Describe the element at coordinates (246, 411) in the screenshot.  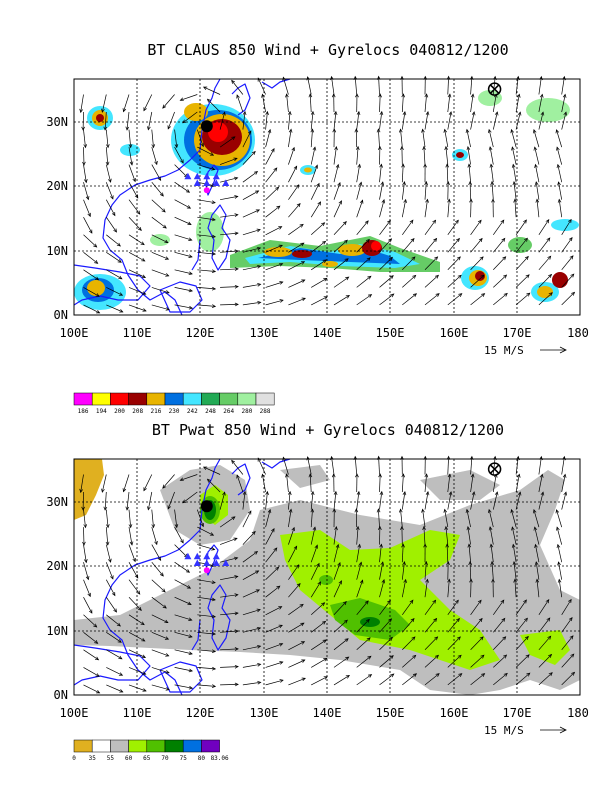
I see `colorbar-label: 280` at that location.